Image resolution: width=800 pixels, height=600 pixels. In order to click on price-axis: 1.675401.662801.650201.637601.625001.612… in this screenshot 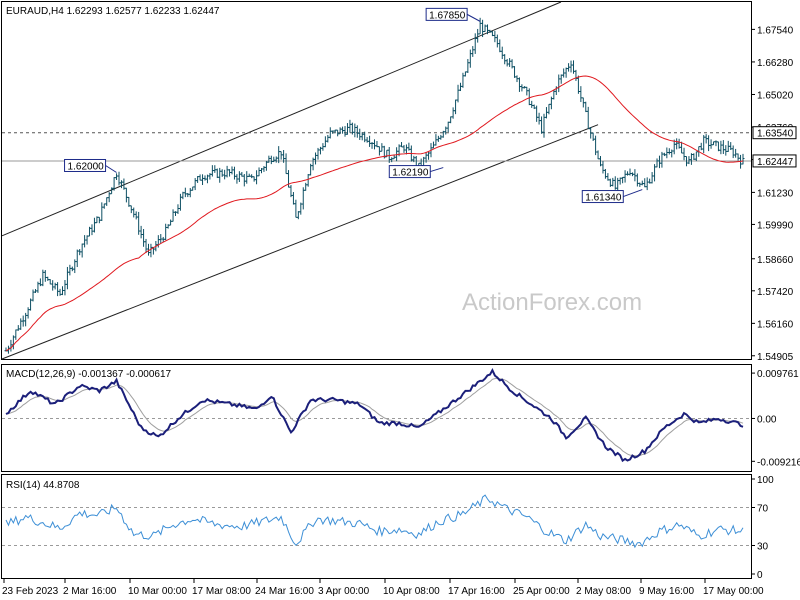, I will do `click(772, 194)`.